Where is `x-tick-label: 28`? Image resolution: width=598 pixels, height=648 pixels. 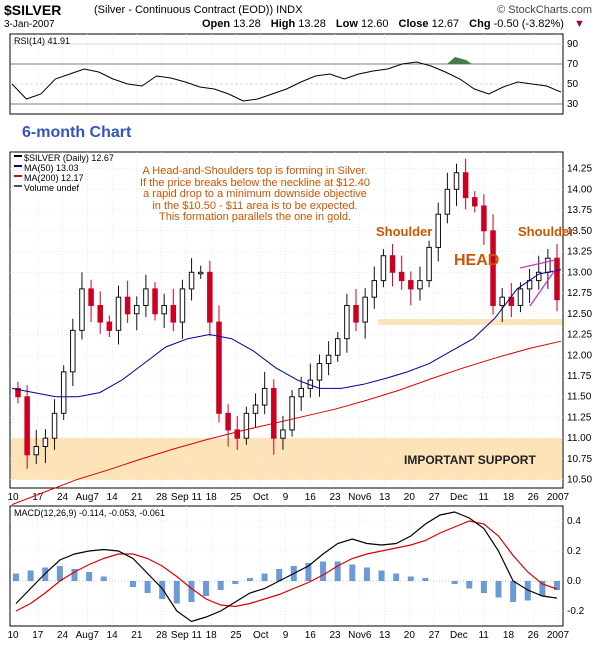
x-tick-label: 28 is located at coordinates (162, 497).